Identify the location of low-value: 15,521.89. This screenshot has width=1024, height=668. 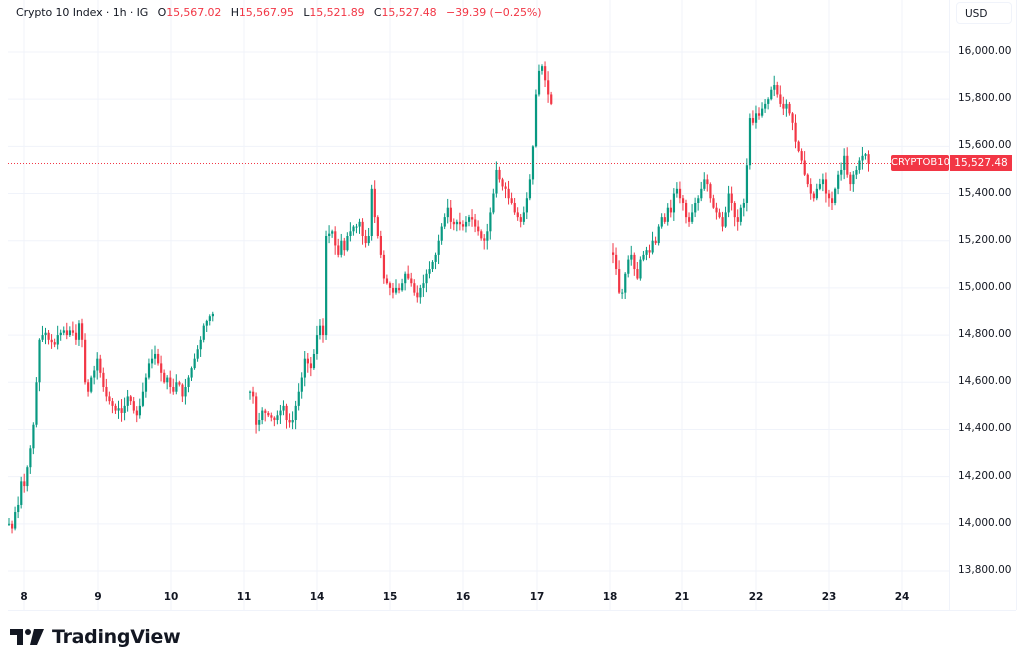
(337, 12).